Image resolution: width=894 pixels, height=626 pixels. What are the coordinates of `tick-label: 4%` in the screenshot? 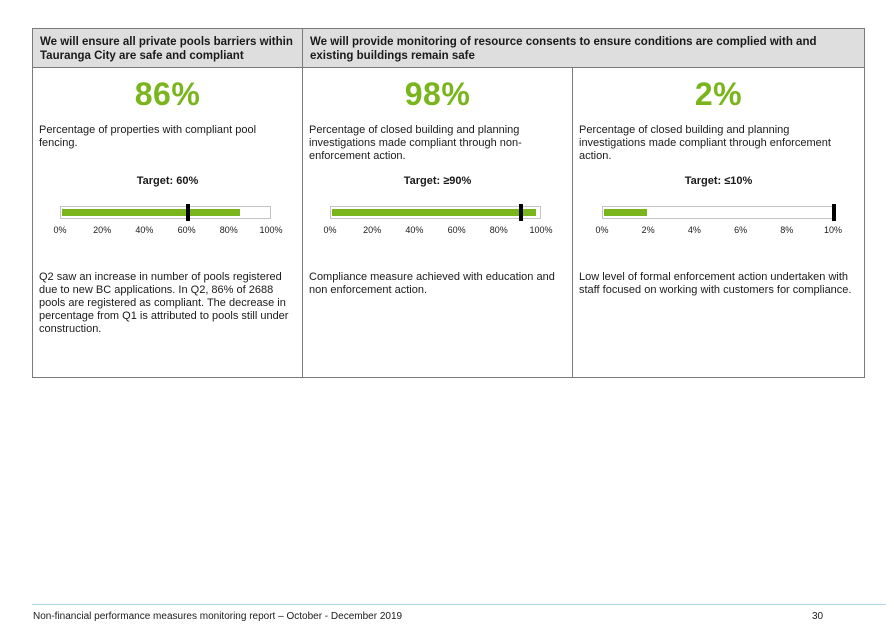 It's located at (694, 230).